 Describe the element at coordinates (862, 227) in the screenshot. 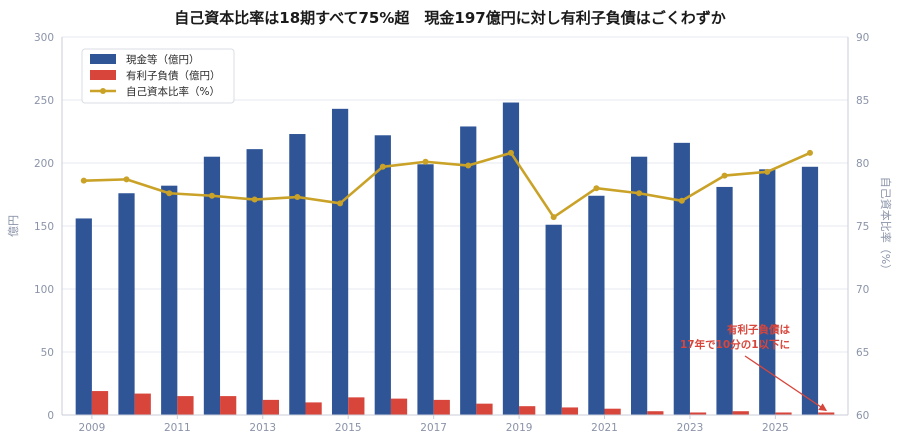

I see `y-right-tick-label: 75` at that location.